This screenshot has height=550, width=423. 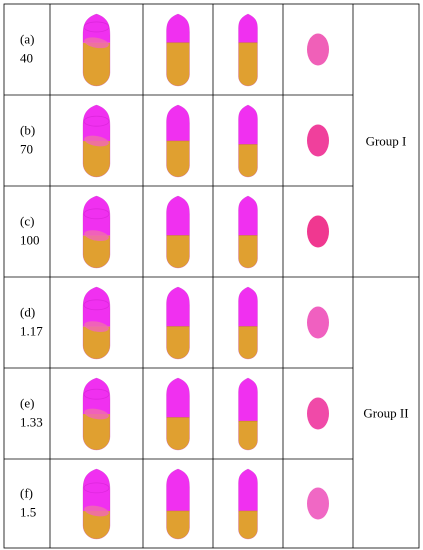 I want to click on row-value: 40, so click(x=26, y=58).